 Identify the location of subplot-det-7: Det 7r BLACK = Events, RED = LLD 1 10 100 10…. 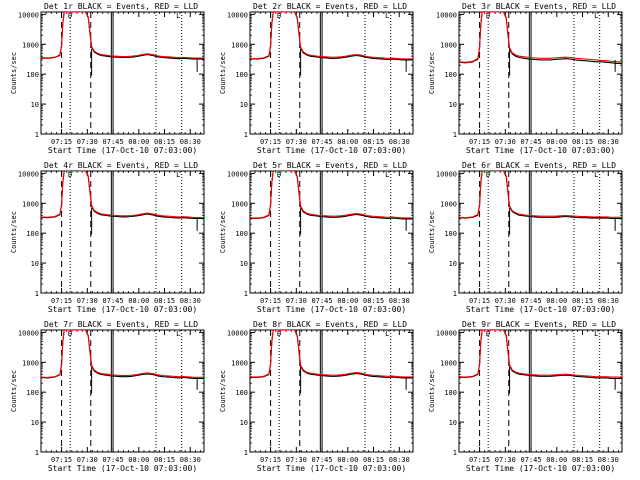
(107, 396).